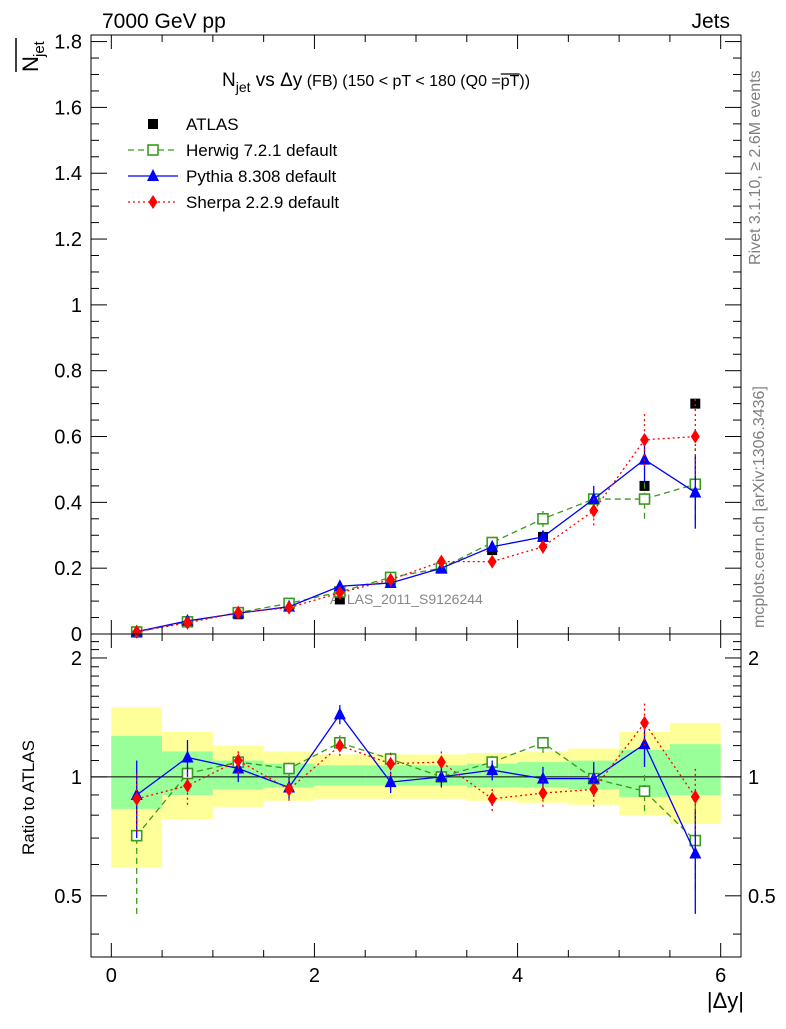 The width and height of the screenshot is (786, 1029). I want to click on series-herwig, so click(416, 543).